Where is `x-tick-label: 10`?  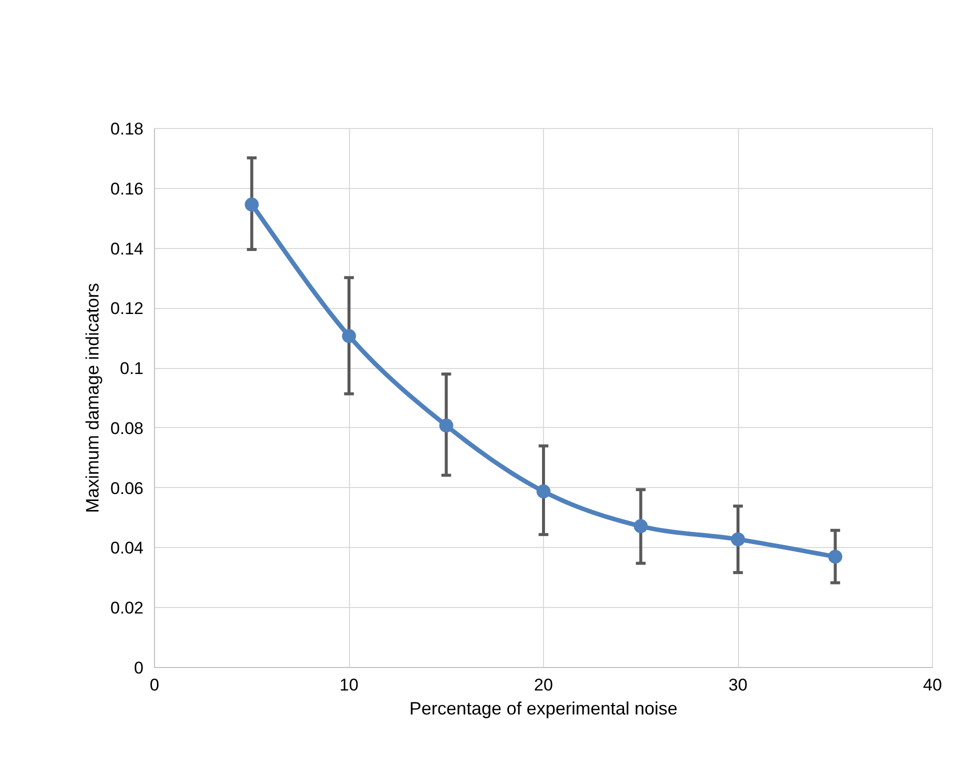 x-tick-label: 10 is located at coordinates (349, 685).